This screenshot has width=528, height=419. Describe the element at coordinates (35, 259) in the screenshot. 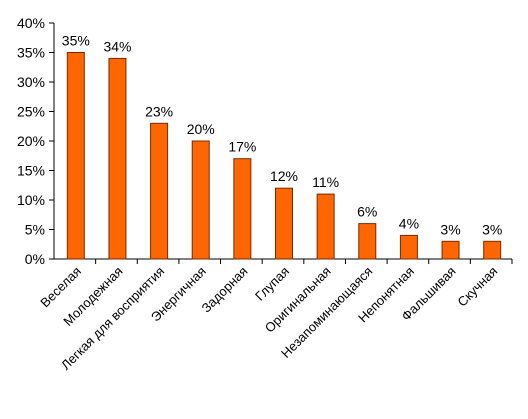

I see `y-tick-label: 0%` at that location.